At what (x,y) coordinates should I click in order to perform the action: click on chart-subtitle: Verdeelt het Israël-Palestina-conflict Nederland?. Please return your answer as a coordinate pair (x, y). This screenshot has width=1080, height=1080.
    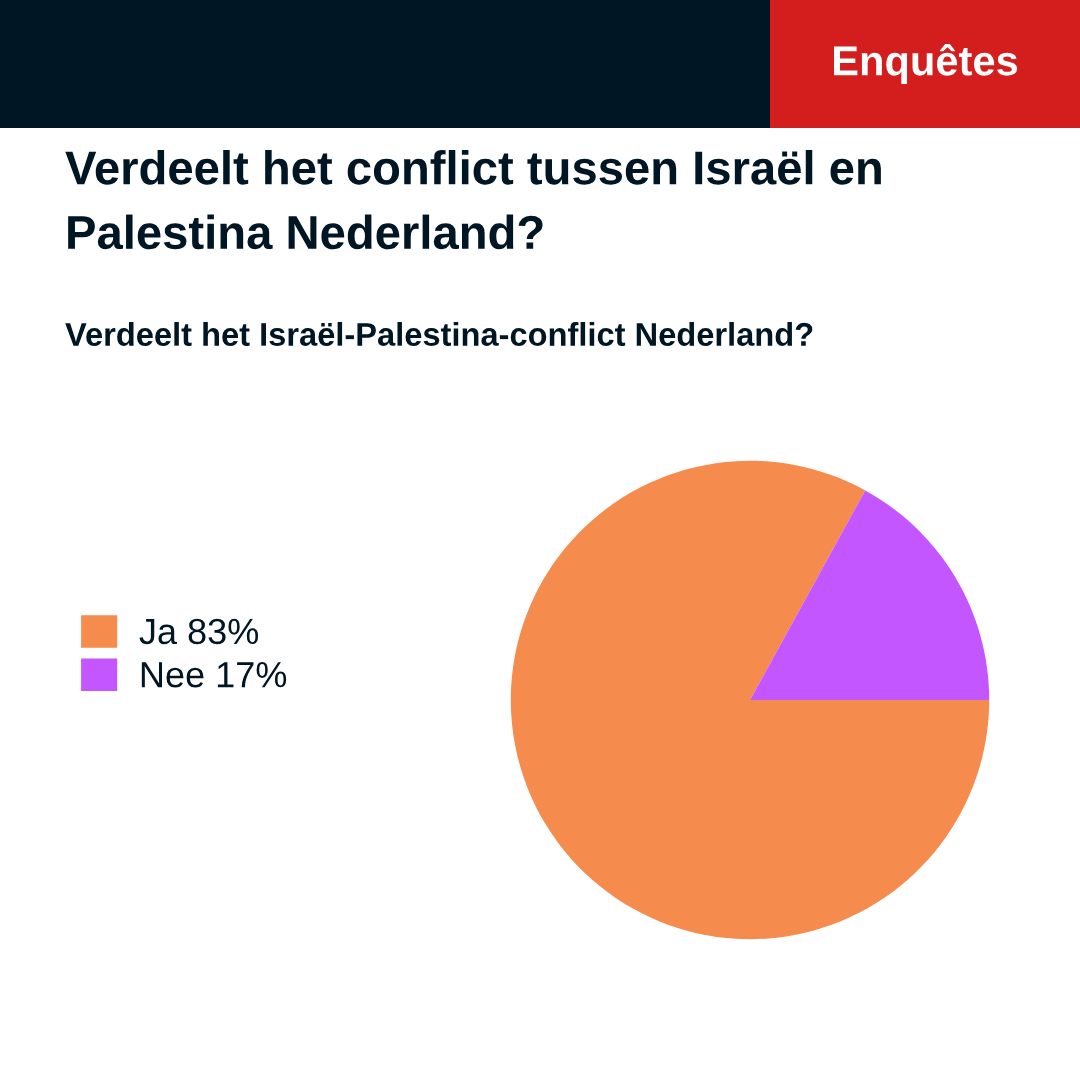
    Looking at the image, I should click on (439, 334).